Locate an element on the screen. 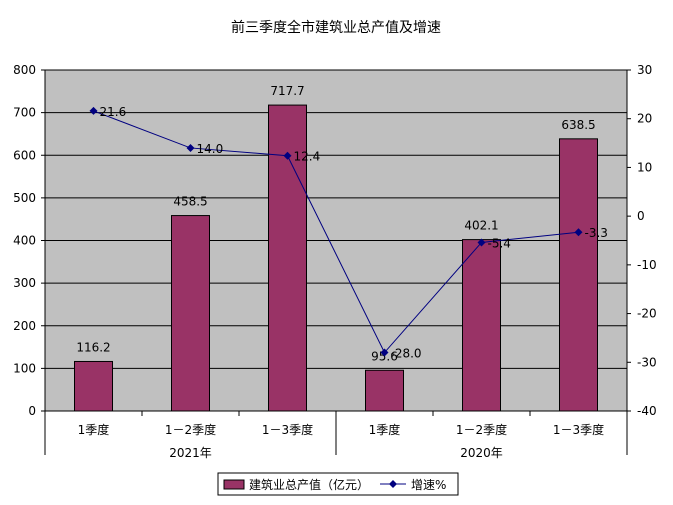 This screenshot has height=505, width=673. line-data-label: 21.6 is located at coordinates (113, 112).